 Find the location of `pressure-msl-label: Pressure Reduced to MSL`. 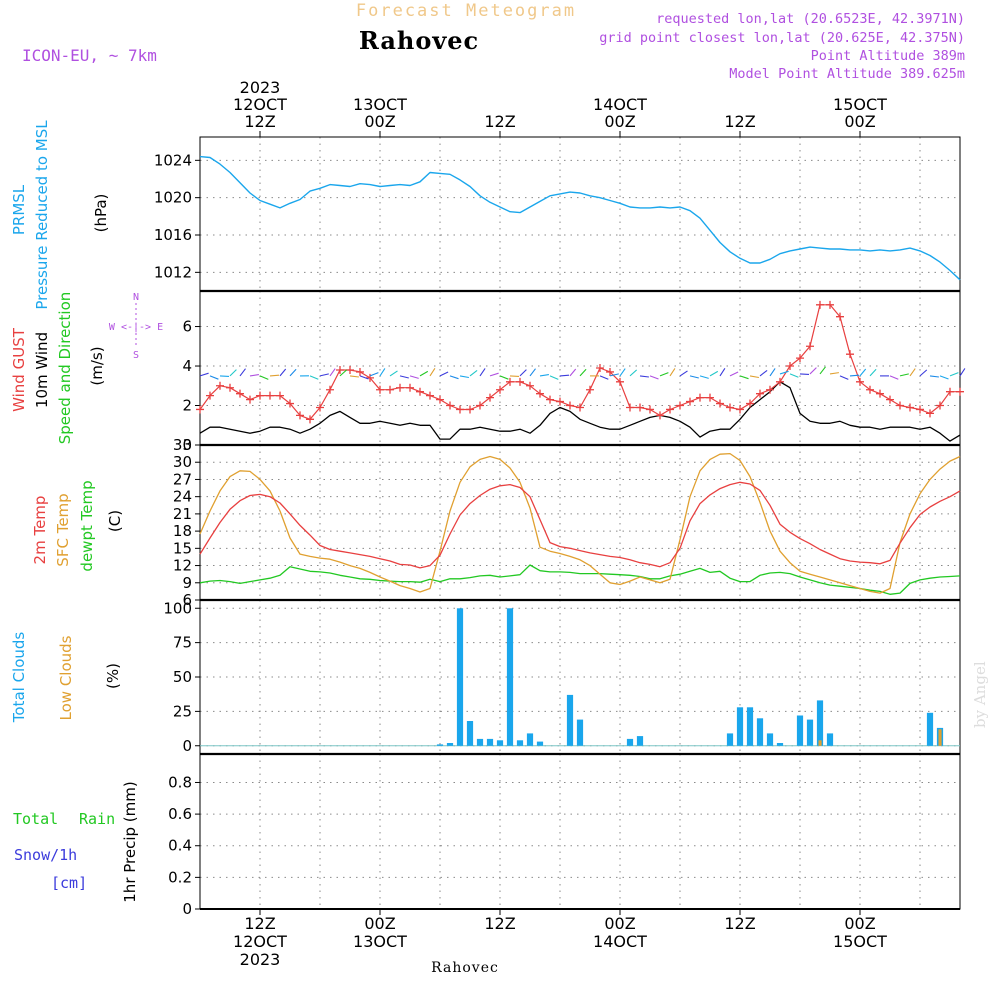

pressure-msl-label: Pressure Reduced to MSL is located at coordinates (42, 215).